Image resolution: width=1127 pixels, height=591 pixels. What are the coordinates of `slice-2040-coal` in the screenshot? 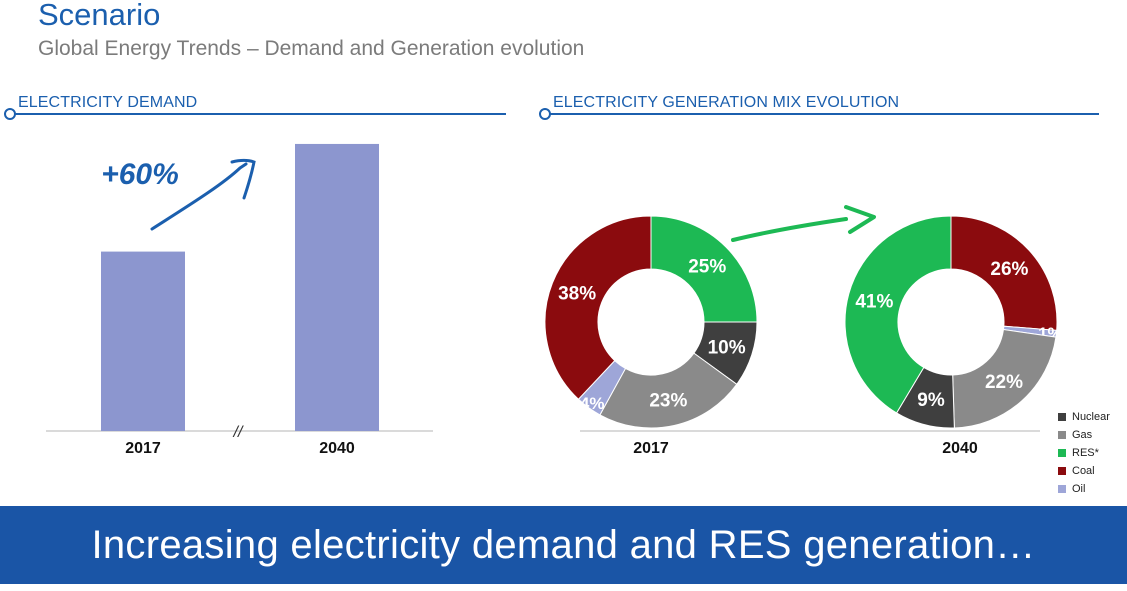 It's located at (1004, 273).